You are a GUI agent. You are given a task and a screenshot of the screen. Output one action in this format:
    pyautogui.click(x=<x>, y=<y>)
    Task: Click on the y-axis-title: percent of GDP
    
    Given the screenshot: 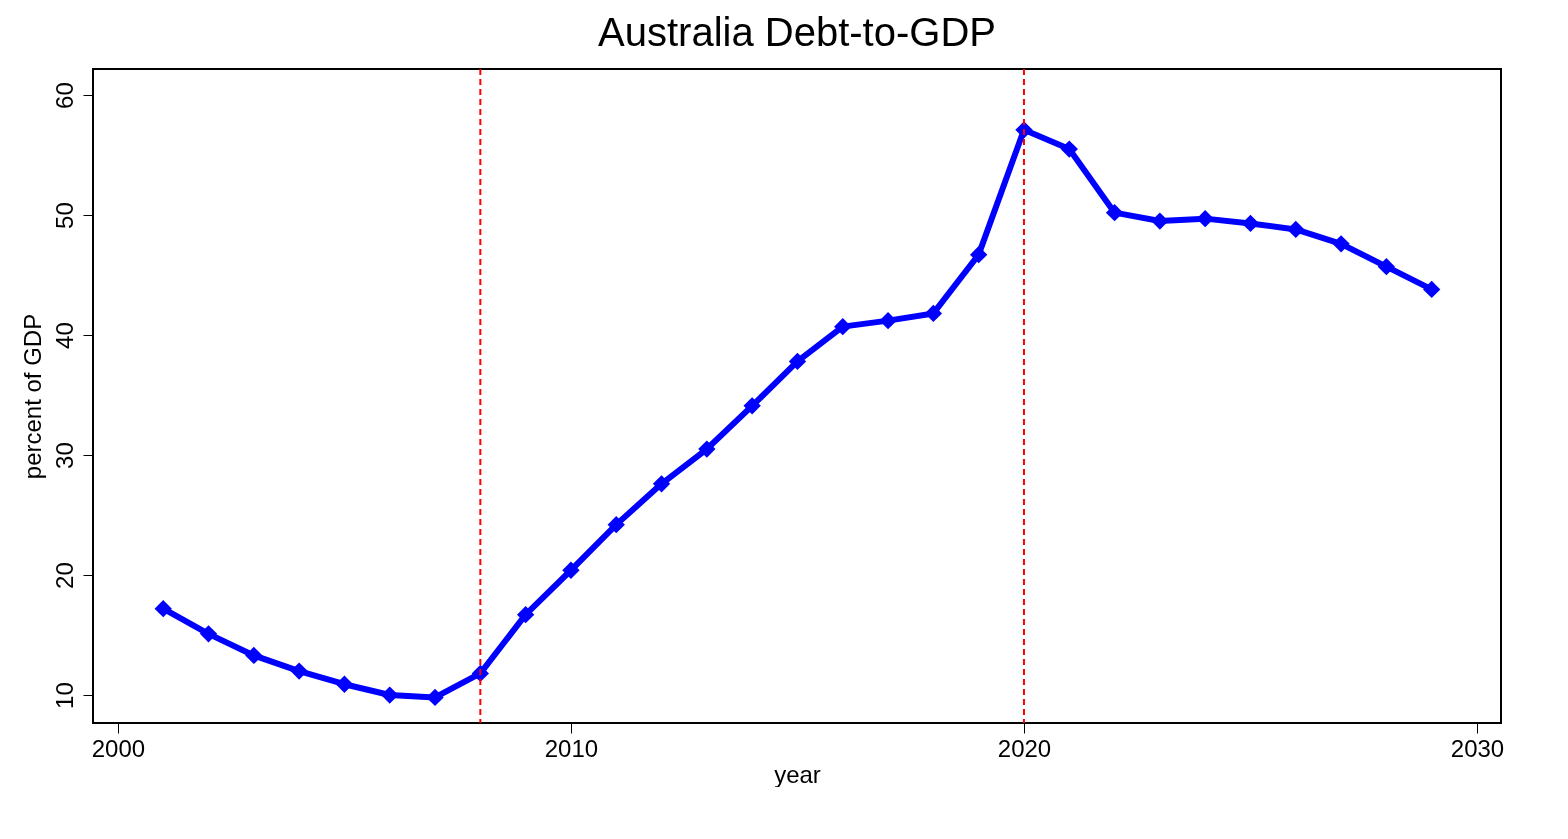 What is the action you would take?
    pyautogui.click(x=32, y=396)
    